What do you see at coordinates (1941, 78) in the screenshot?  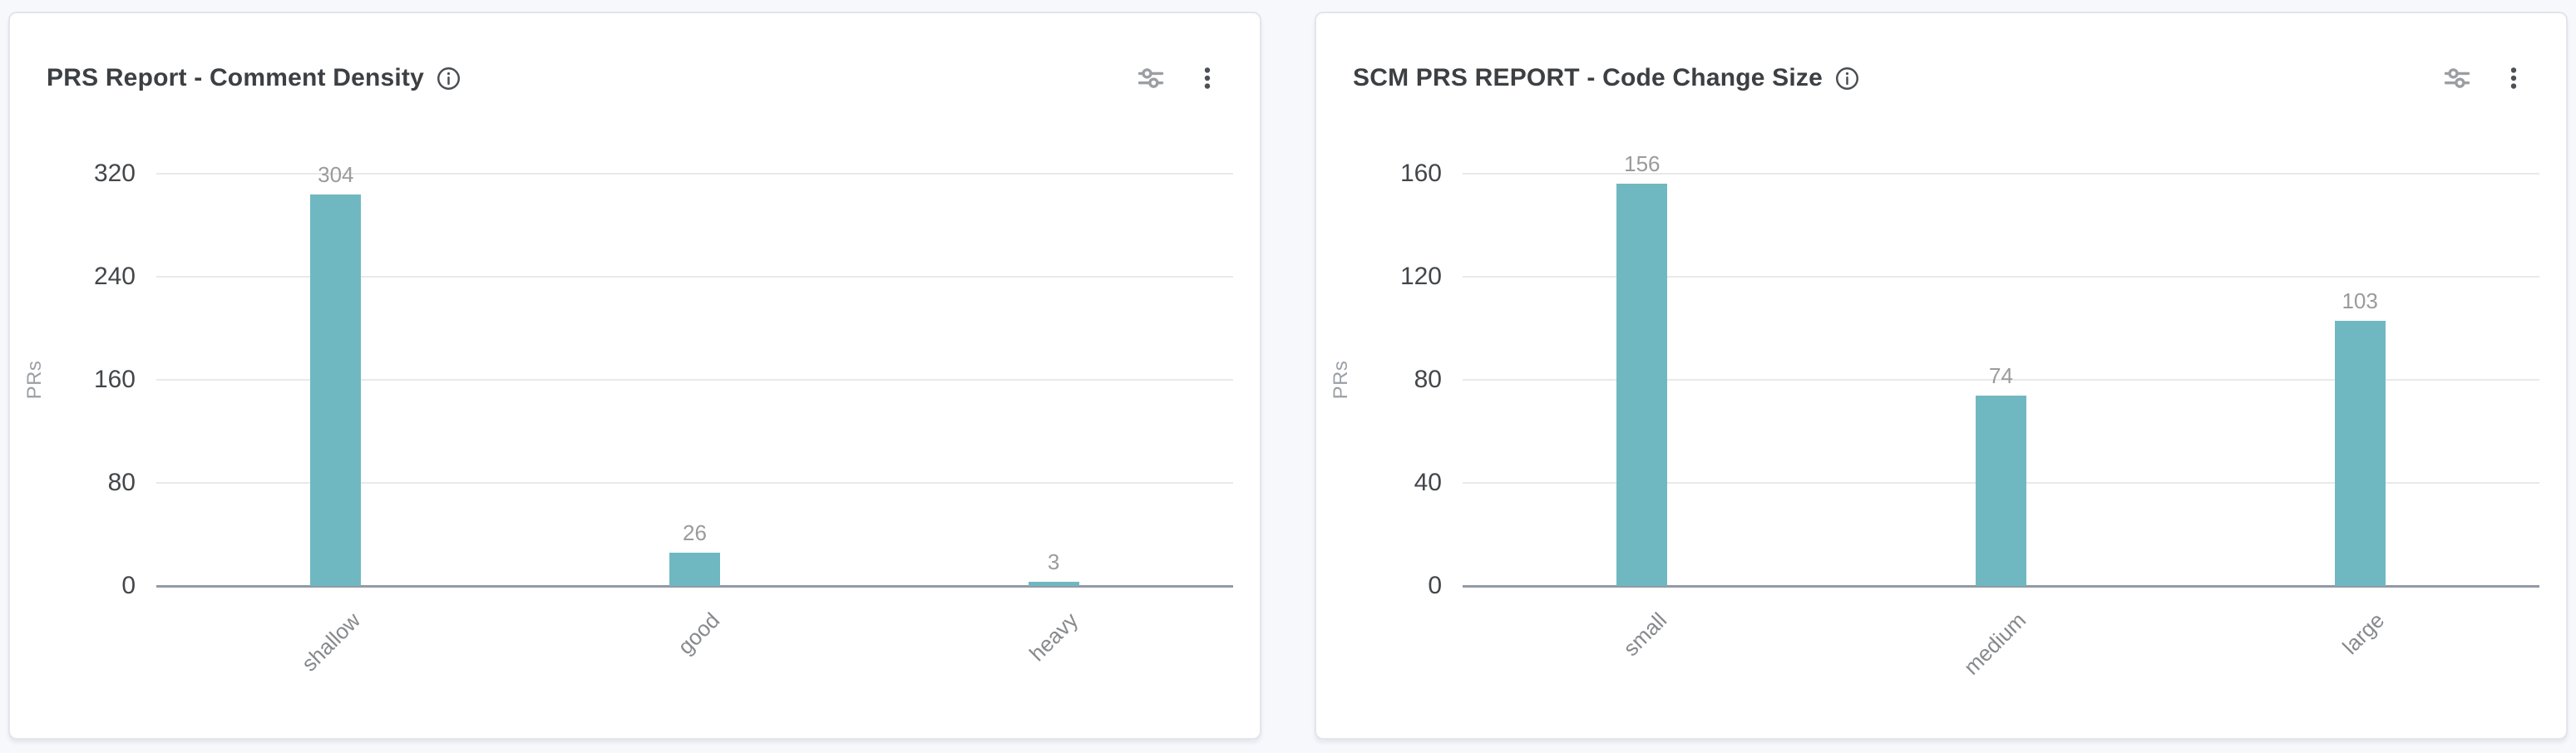 I see `card-header: SCM PRS REPORT - Code Change Size` at bounding box center [1941, 78].